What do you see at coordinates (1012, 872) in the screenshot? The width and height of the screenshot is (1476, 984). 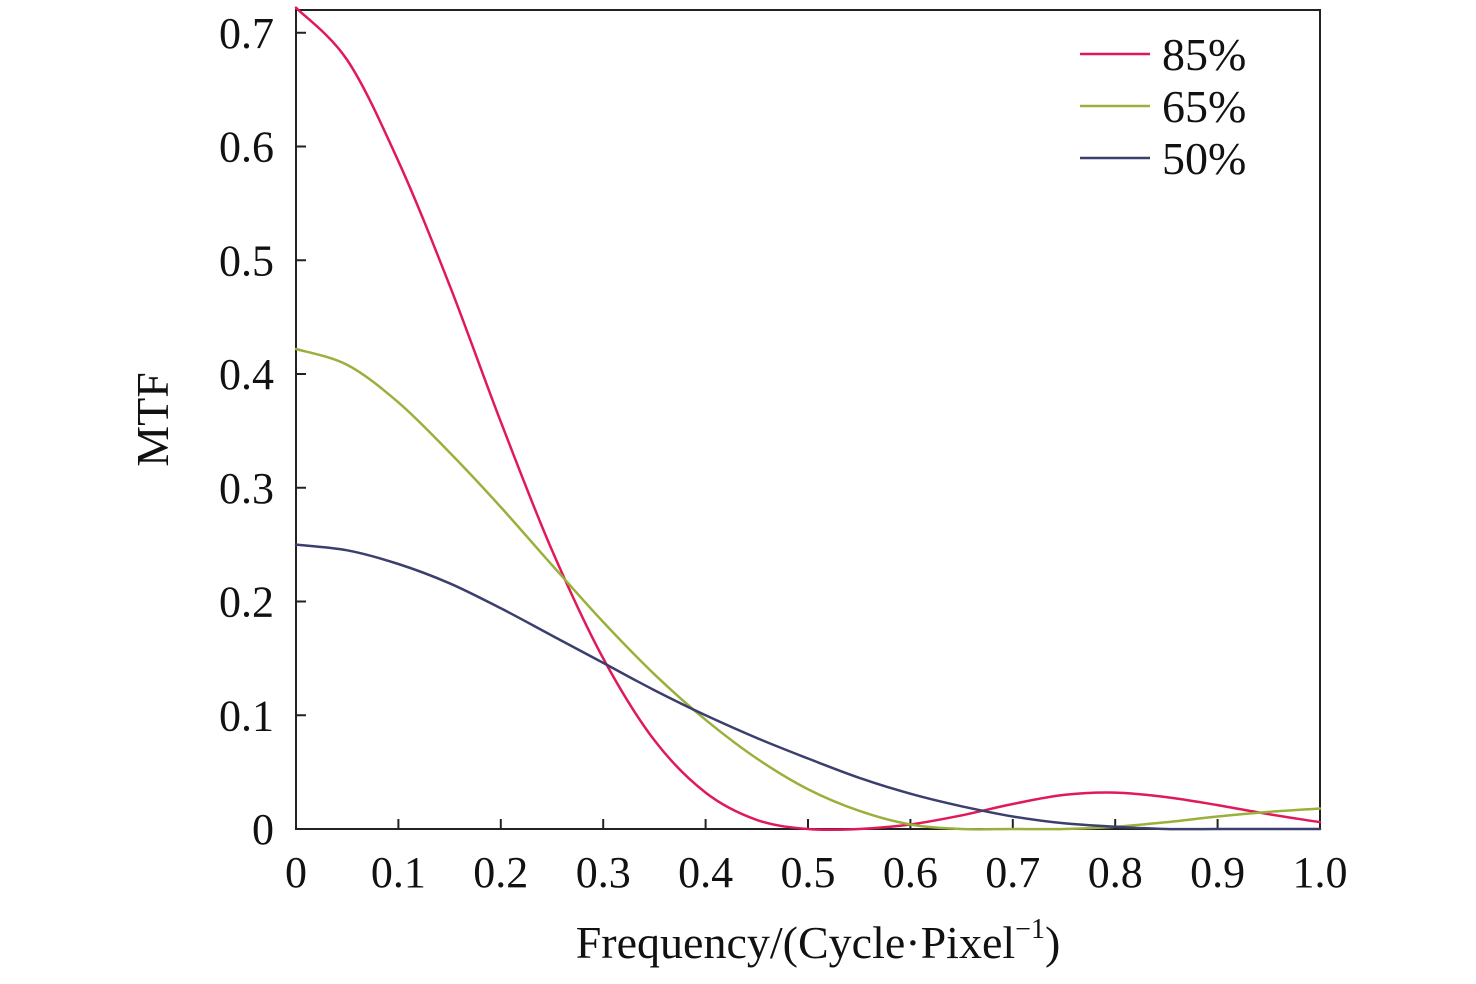 I see `x-tick-label: 0.7` at bounding box center [1012, 872].